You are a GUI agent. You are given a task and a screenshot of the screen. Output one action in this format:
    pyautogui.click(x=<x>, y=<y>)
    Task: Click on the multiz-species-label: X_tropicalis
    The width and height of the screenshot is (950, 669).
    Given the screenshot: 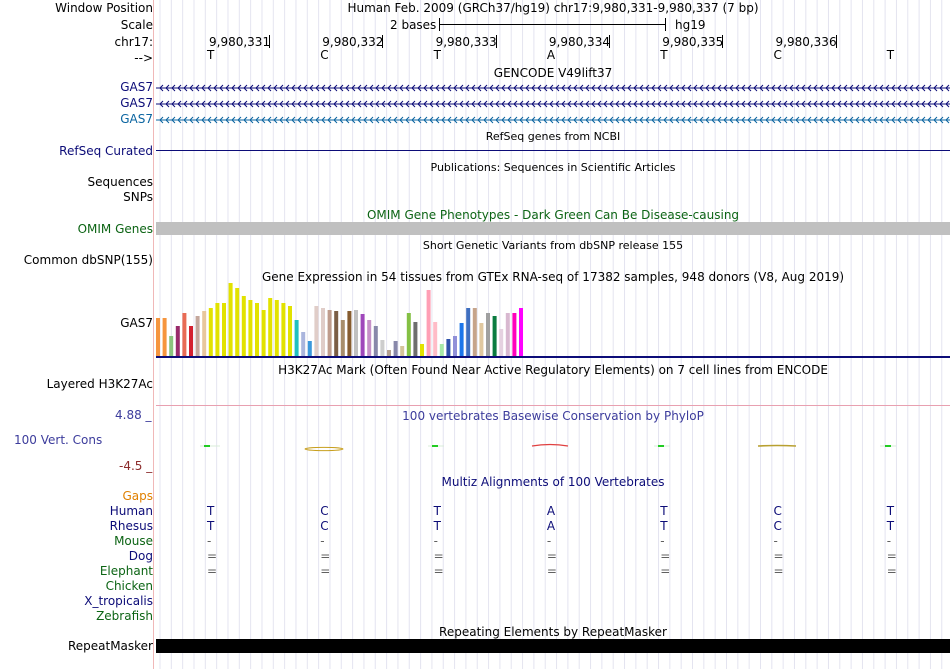 What is the action you would take?
    pyautogui.click(x=118, y=601)
    